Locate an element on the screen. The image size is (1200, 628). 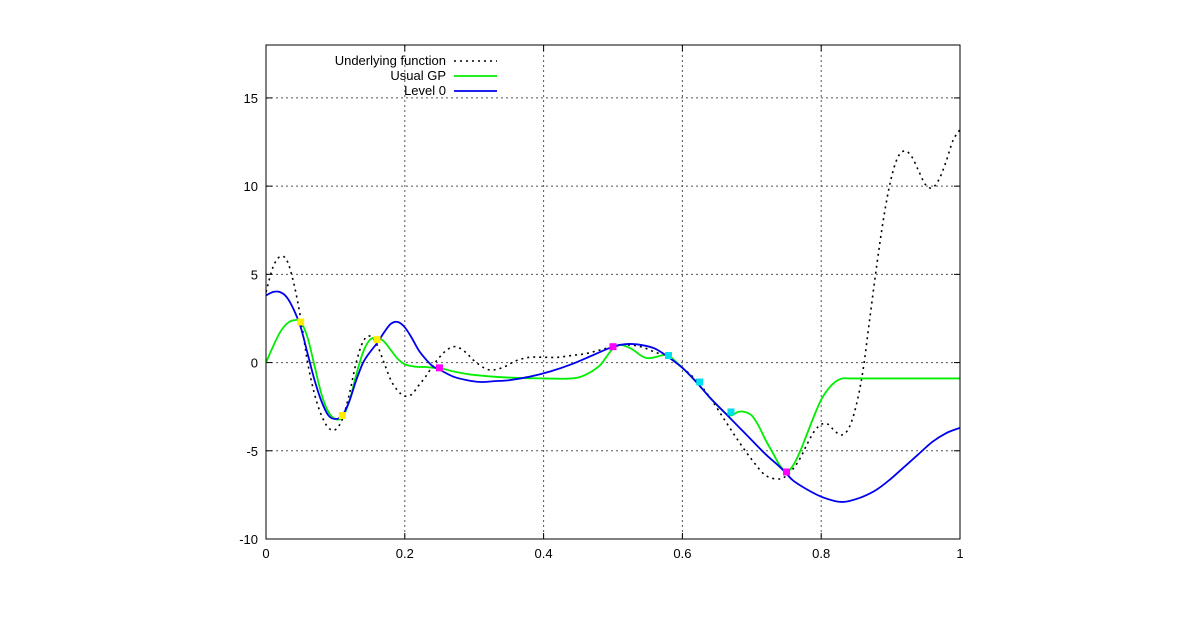
y-tick-label: -10 is located at coordinates (248, 539).